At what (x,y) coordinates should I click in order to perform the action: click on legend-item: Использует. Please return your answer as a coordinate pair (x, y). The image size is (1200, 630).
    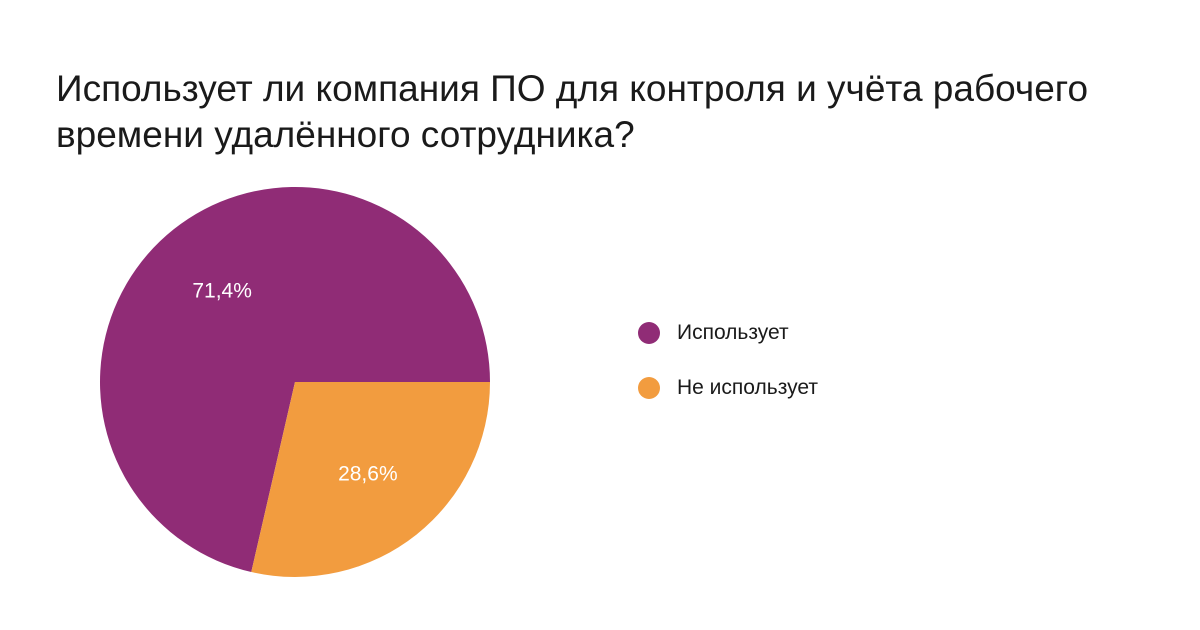
    Looking at the image, I should click on (728, 333).